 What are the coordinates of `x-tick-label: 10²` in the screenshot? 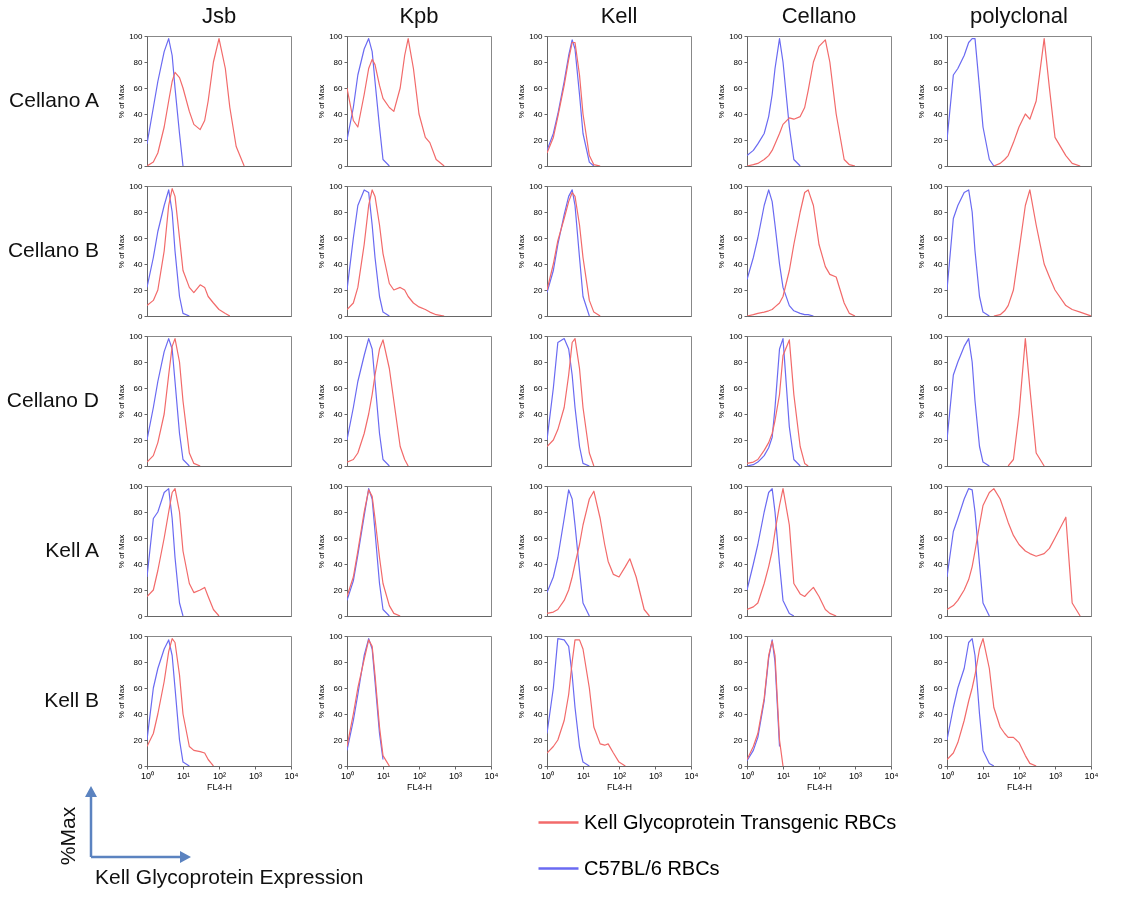 It's located at (1019, 775).